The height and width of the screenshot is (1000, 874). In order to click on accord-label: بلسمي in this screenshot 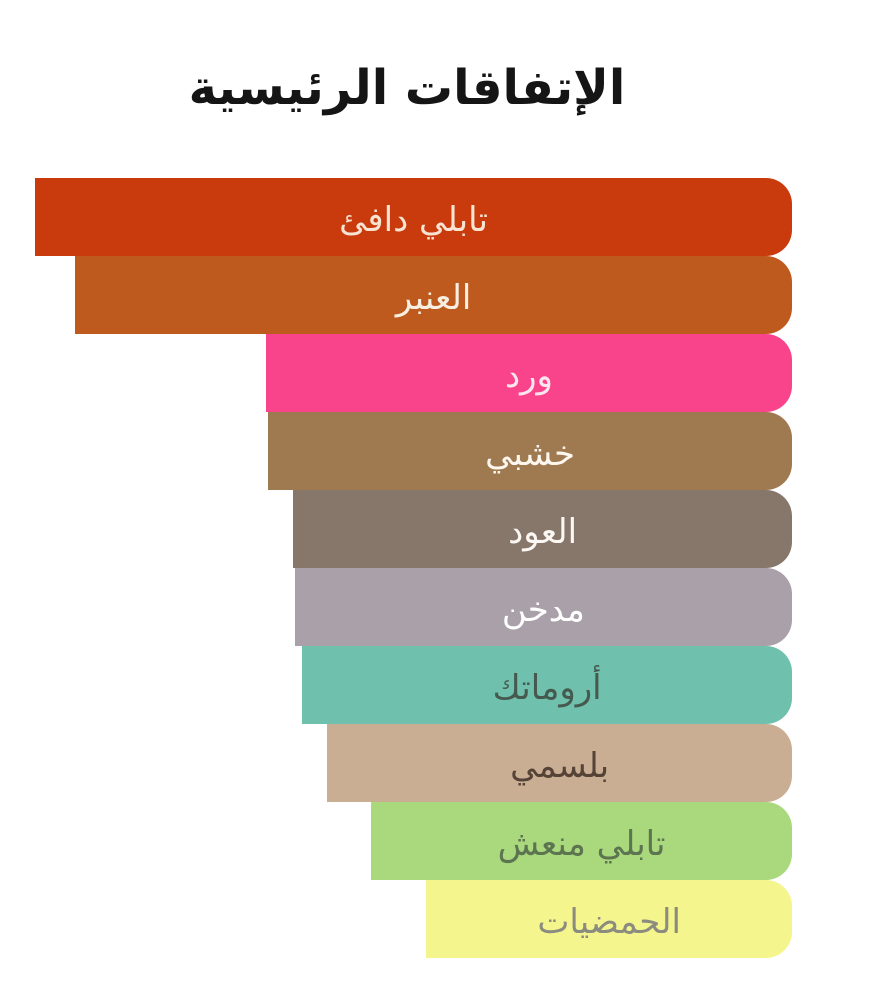, I will do `click(560, 766)`.